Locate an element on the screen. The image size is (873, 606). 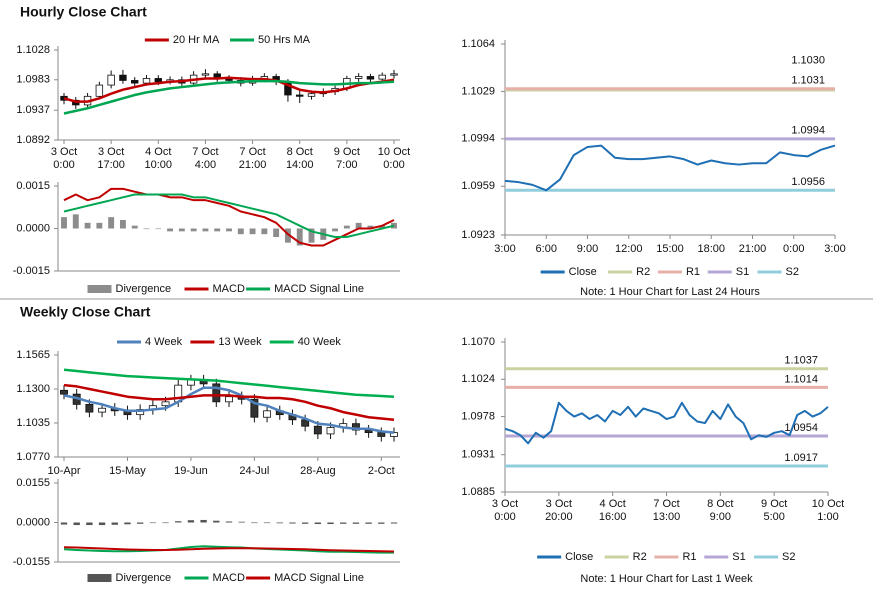
x-tick-label: 15-May is located at coordinates (127, 471).